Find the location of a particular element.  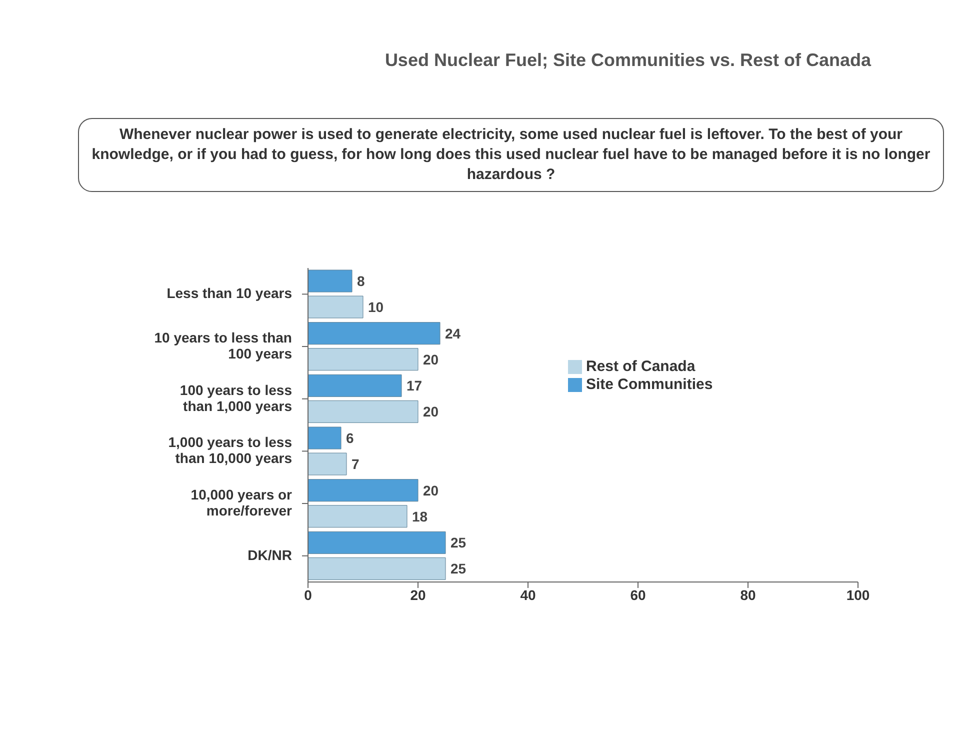

data-label: 24 is located at coordinates (453, 333).